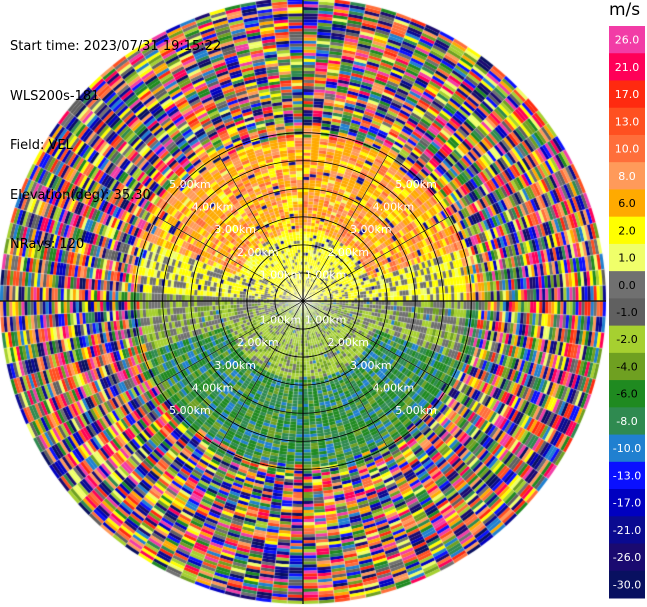  I want to click on range-label-4-3: 5.00km, so click(190, 410).